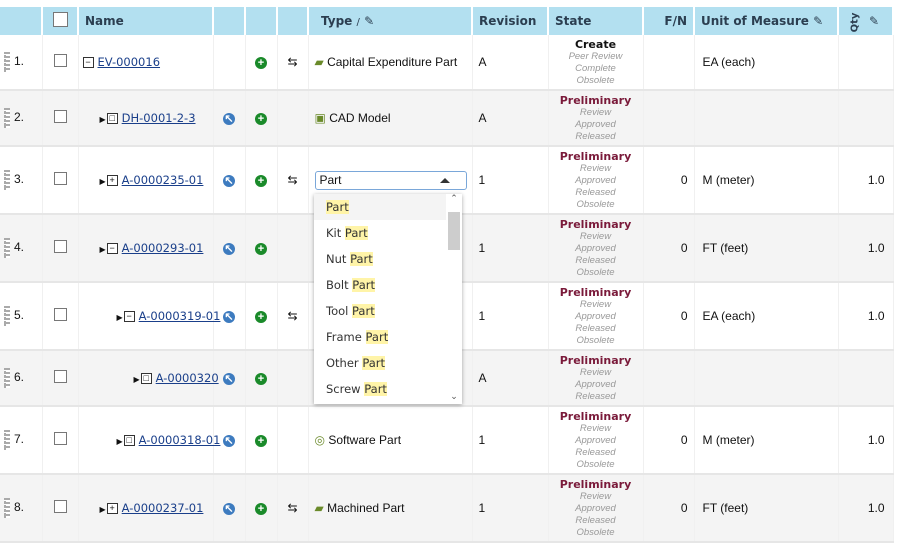 Image resolution: width=900 pixels, height=548 pixels. What do you see at coordinates (347, 233) in the screenshot?
I see `dropdown-option: Kit Part` at bounding box center [347, 233].